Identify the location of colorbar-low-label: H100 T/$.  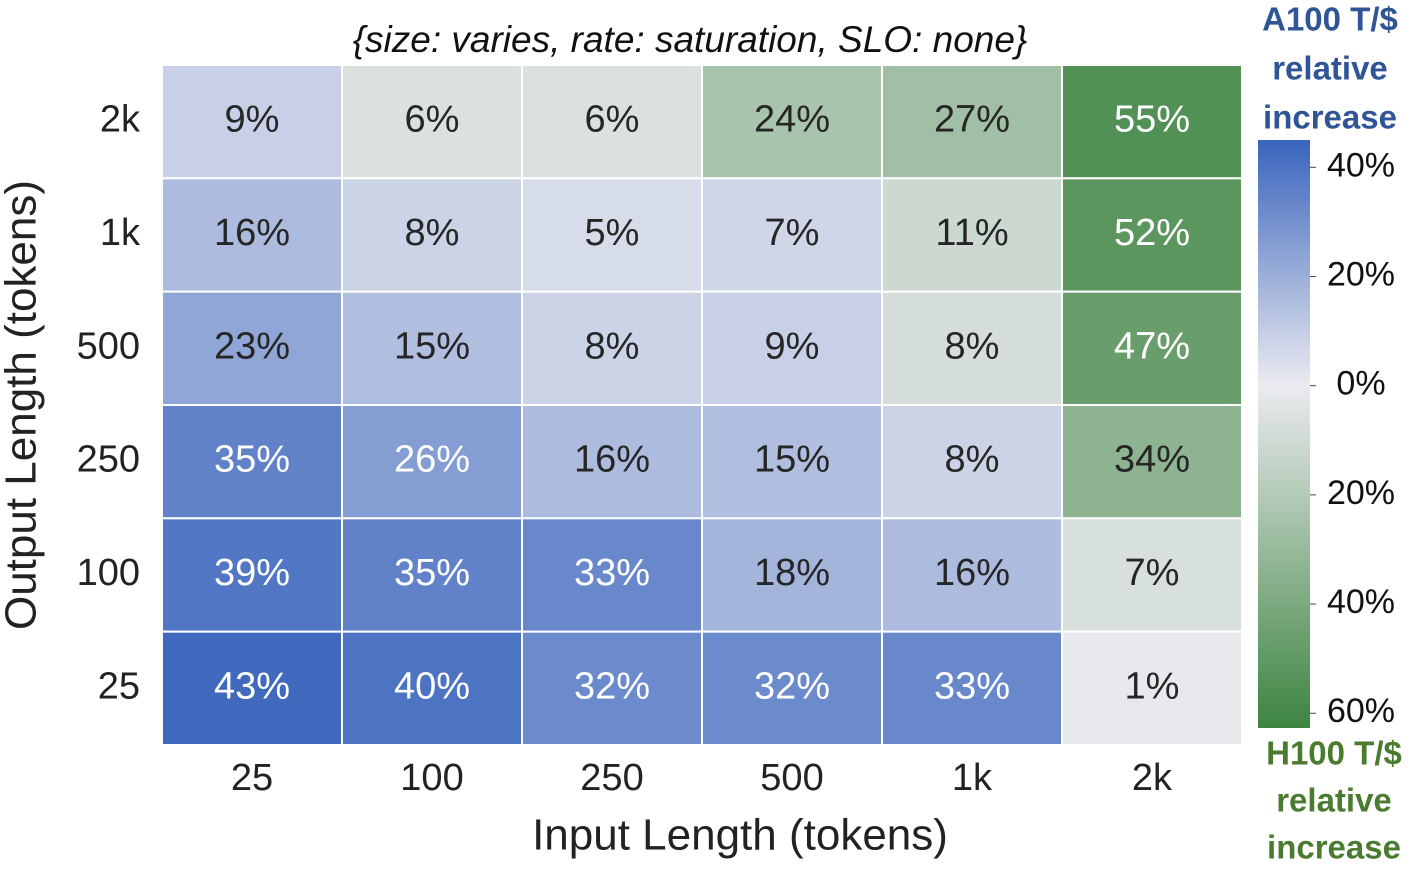
(1334, 753).